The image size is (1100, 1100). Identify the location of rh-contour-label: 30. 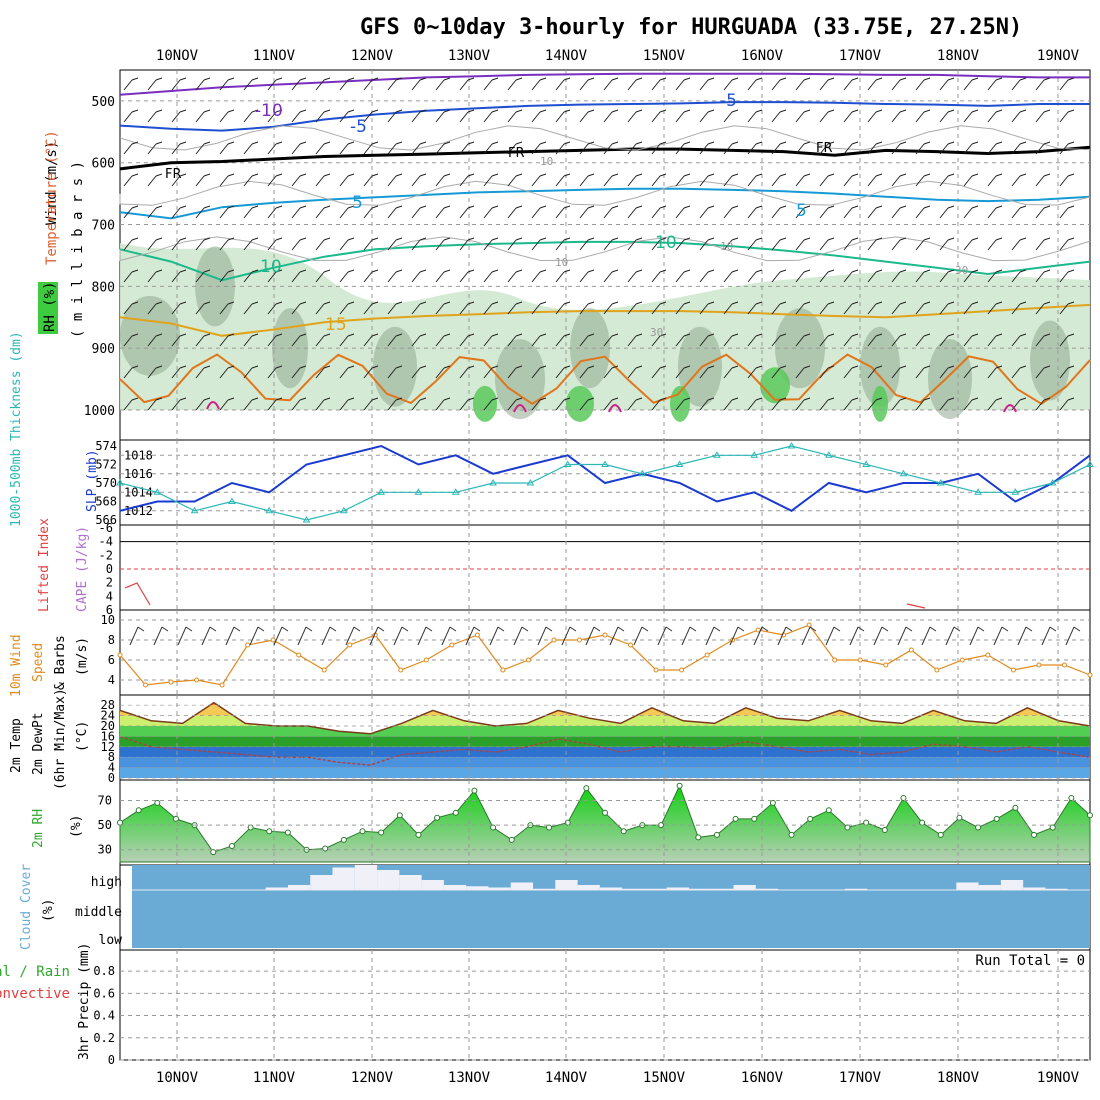
(656, 332).